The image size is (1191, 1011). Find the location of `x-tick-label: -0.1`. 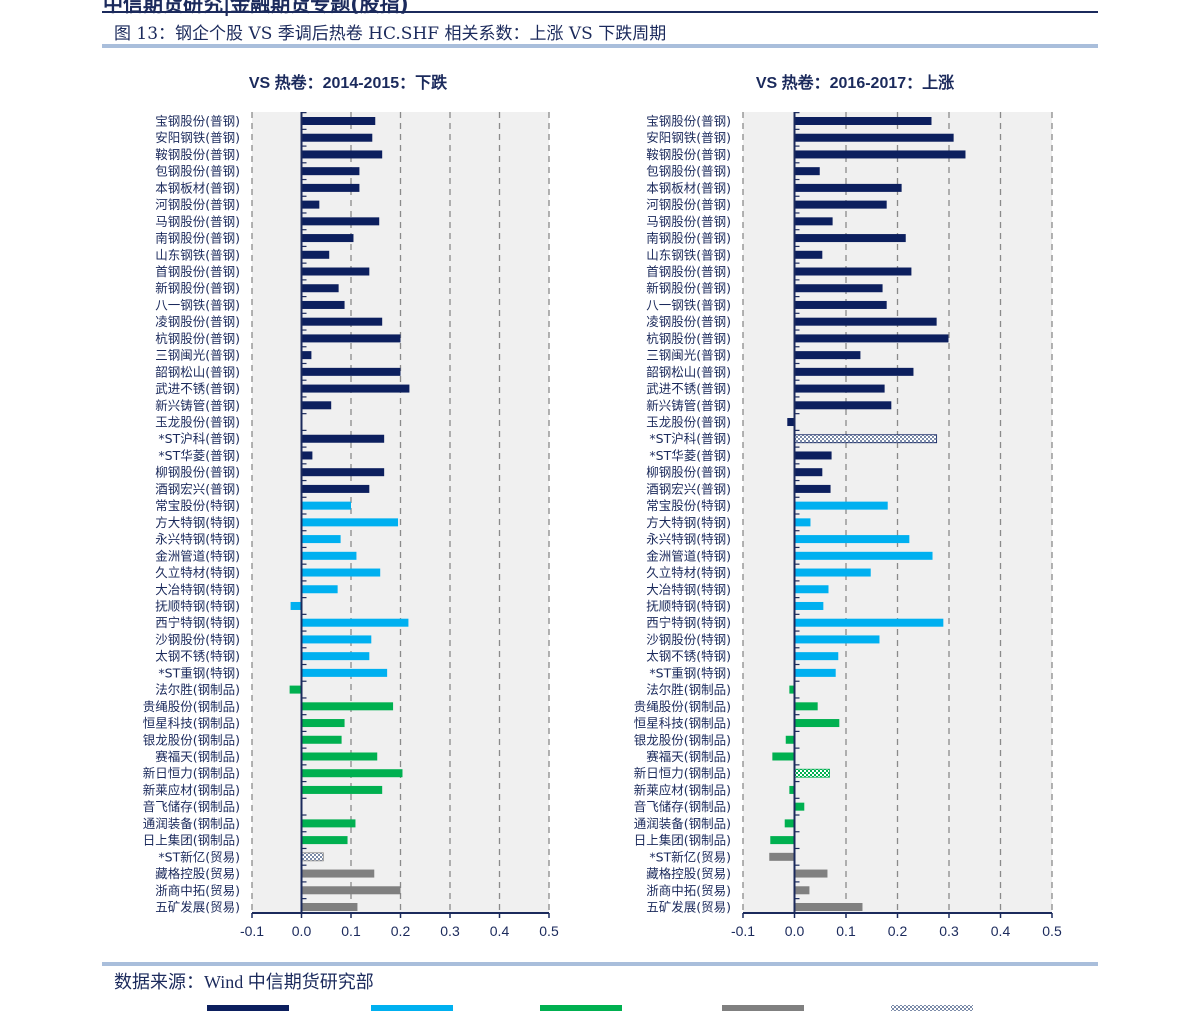

x-tick-label: -0.1 is located at coordinates (743, 931).